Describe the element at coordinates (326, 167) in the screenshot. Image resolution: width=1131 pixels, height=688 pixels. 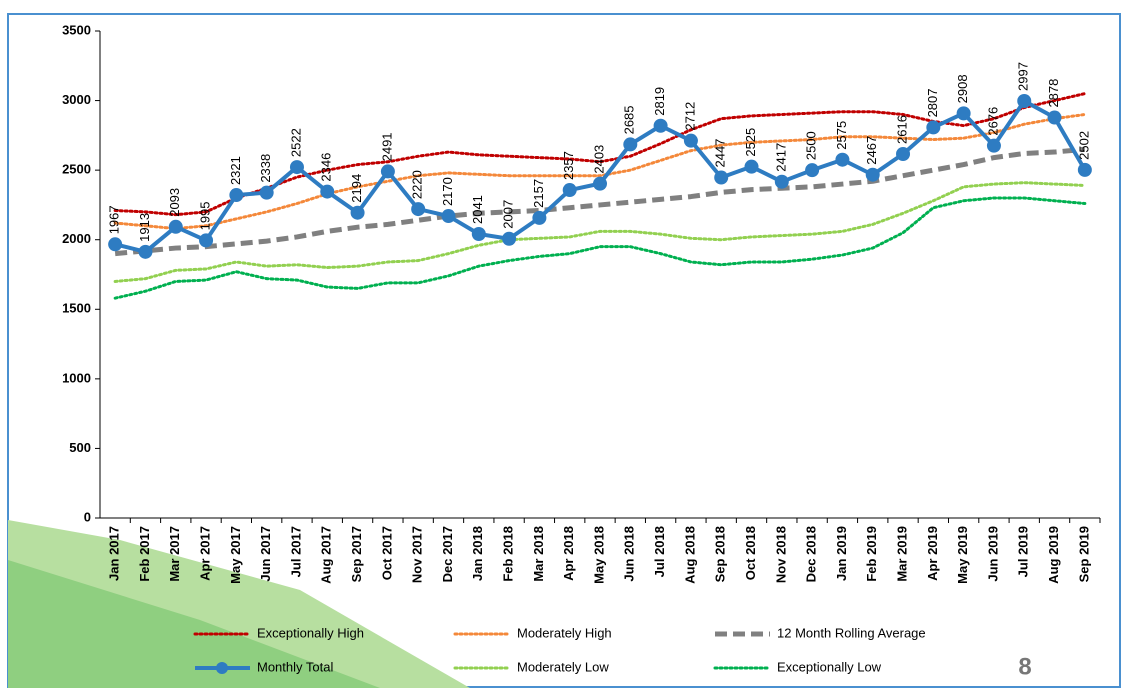
I see `data-label: 2346` at that location.